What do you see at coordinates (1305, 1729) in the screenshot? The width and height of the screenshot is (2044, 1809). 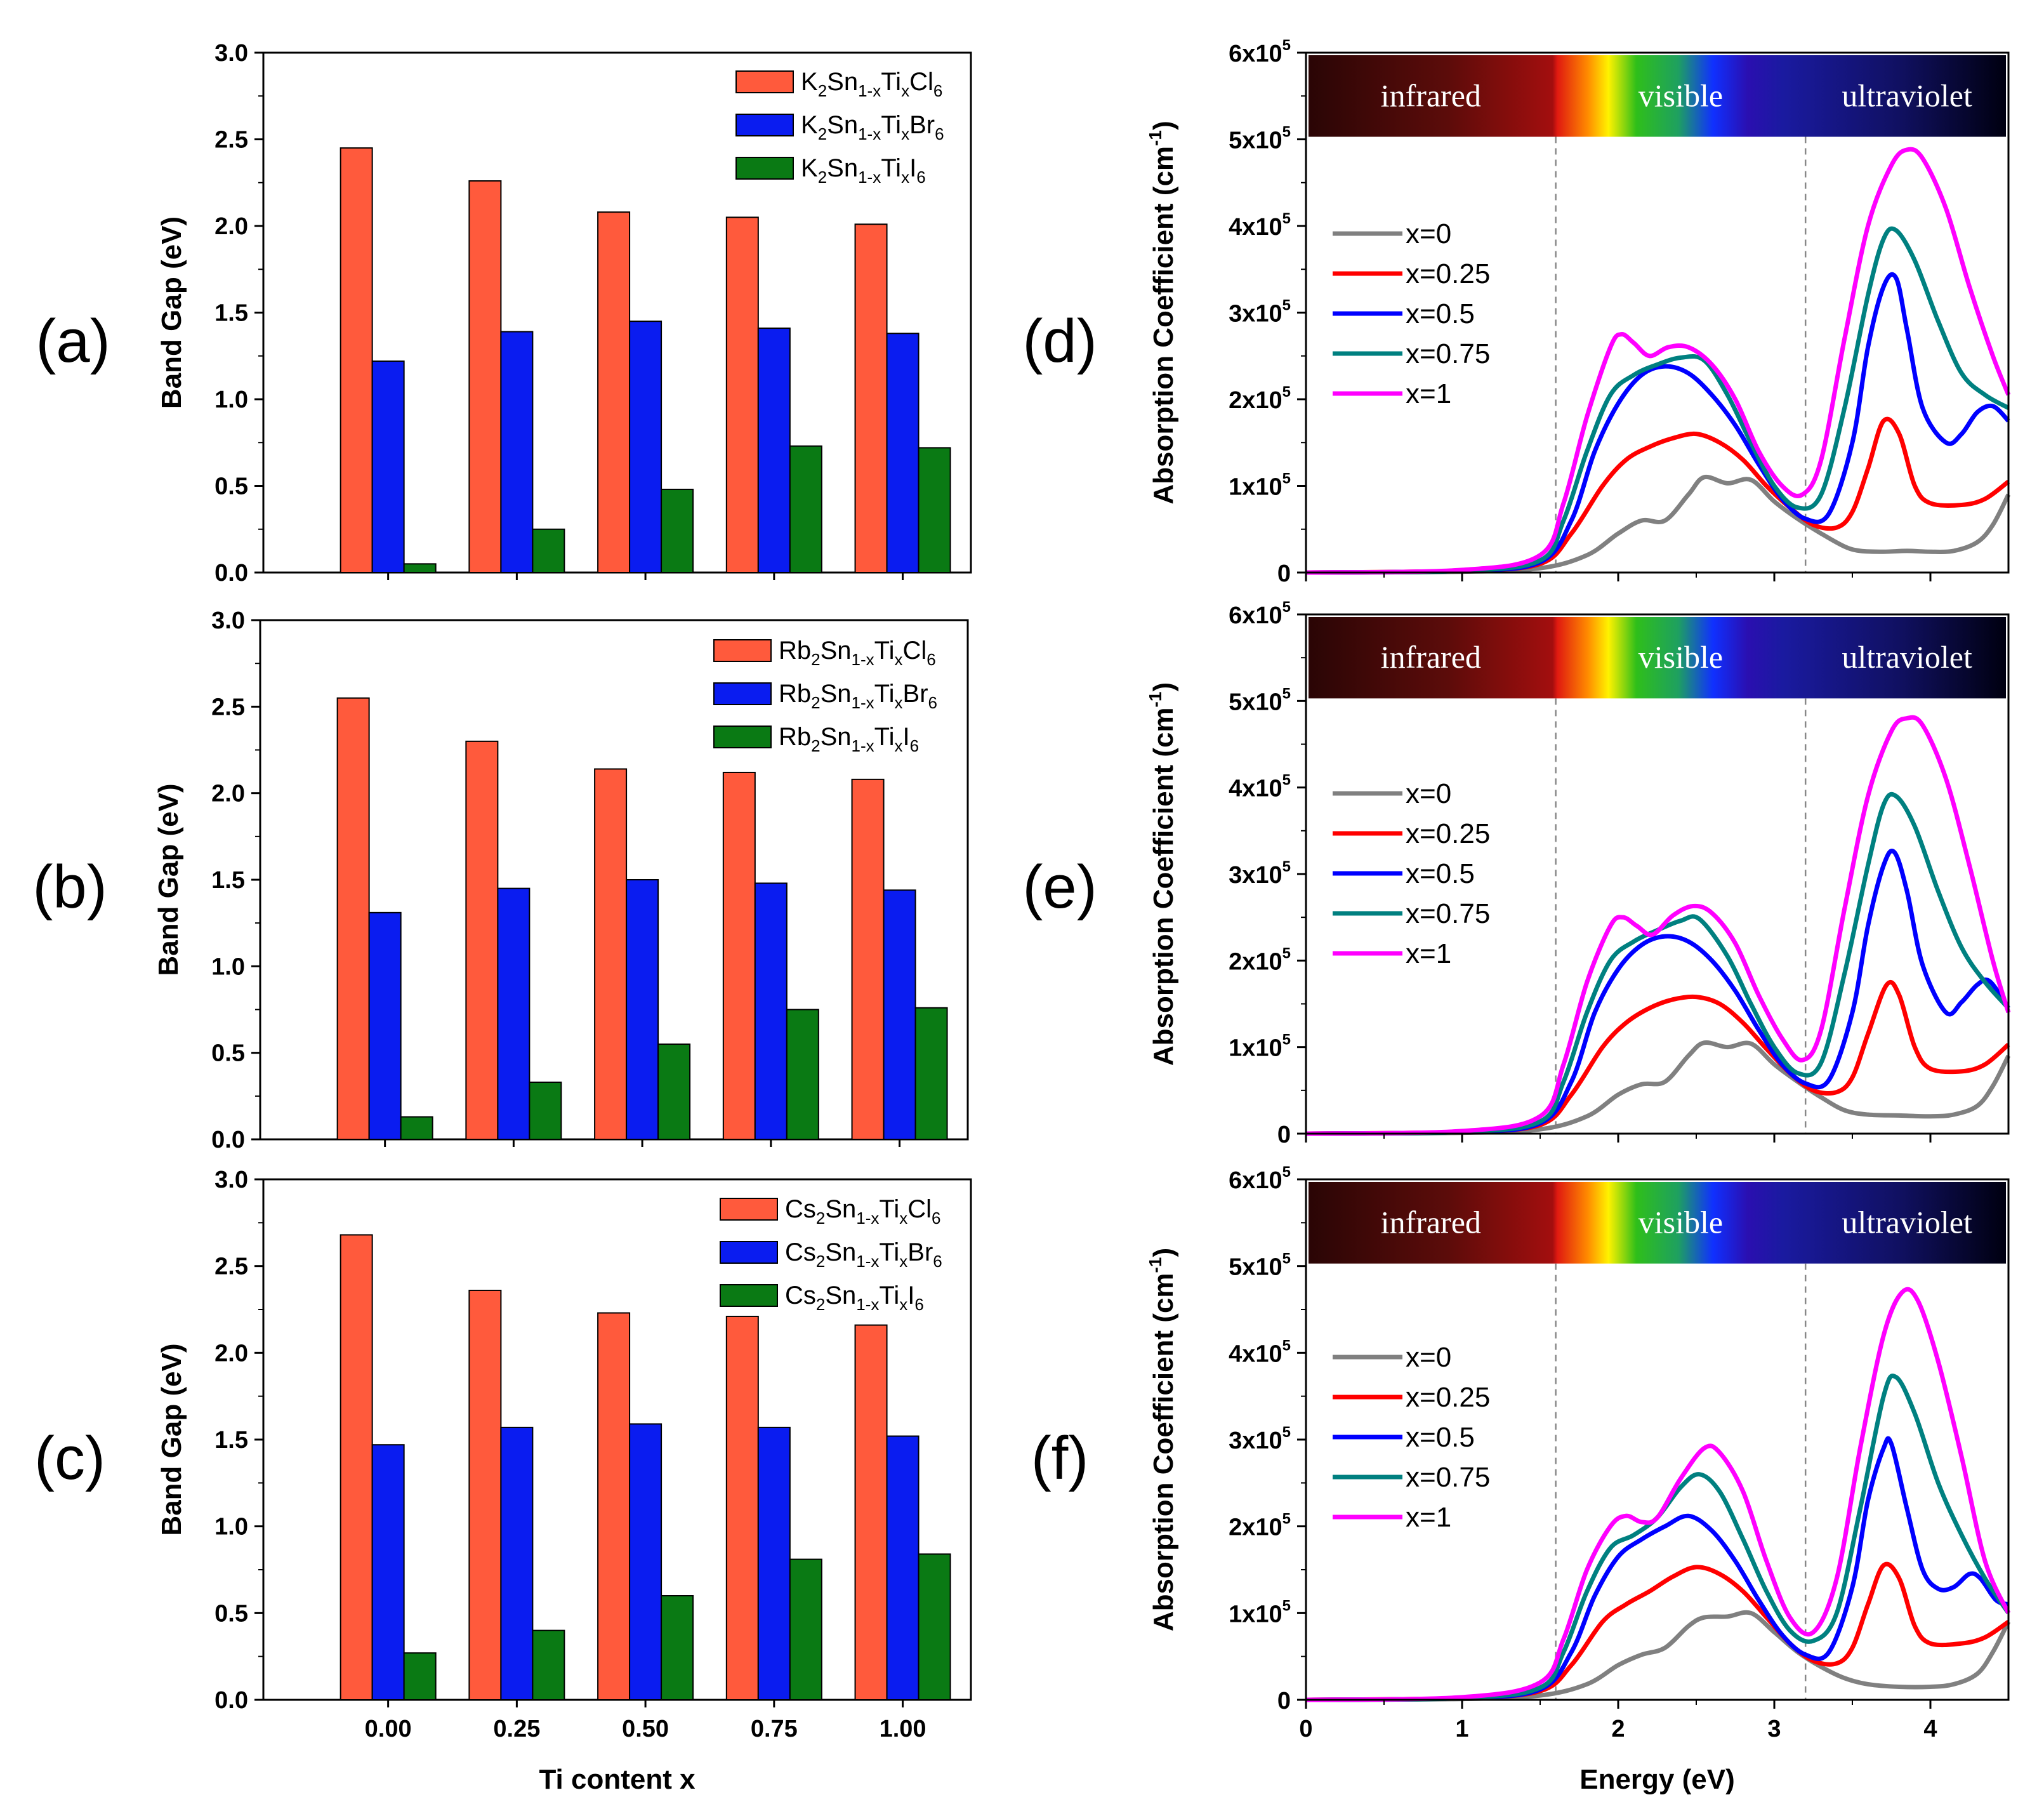 I see `x-tick-label: 0` at bounding box center [1305, 1729].